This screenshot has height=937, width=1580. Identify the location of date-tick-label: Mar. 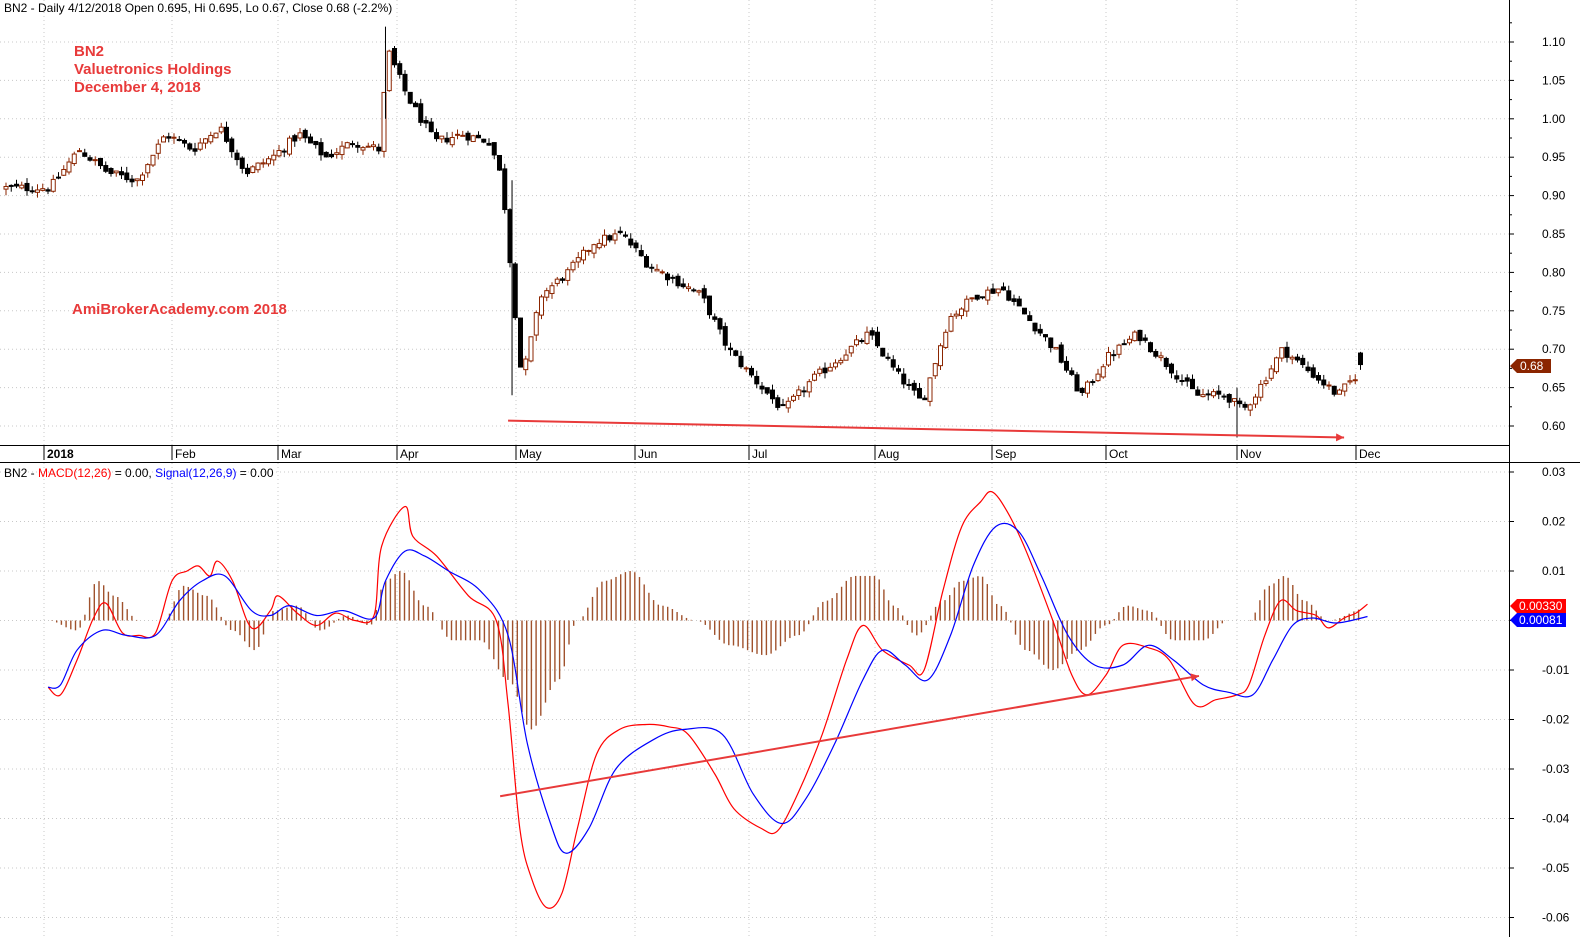
(291, 454).